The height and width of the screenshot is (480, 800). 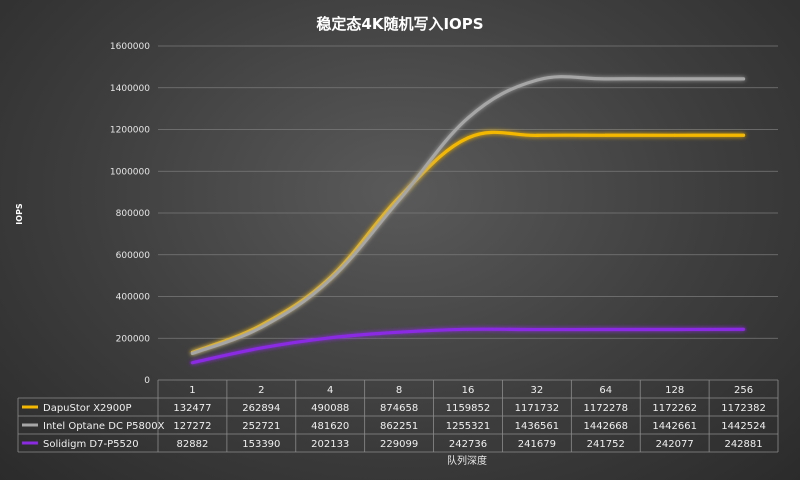 I want to click on x-tick-label: 2, so click(x=261, y=390).